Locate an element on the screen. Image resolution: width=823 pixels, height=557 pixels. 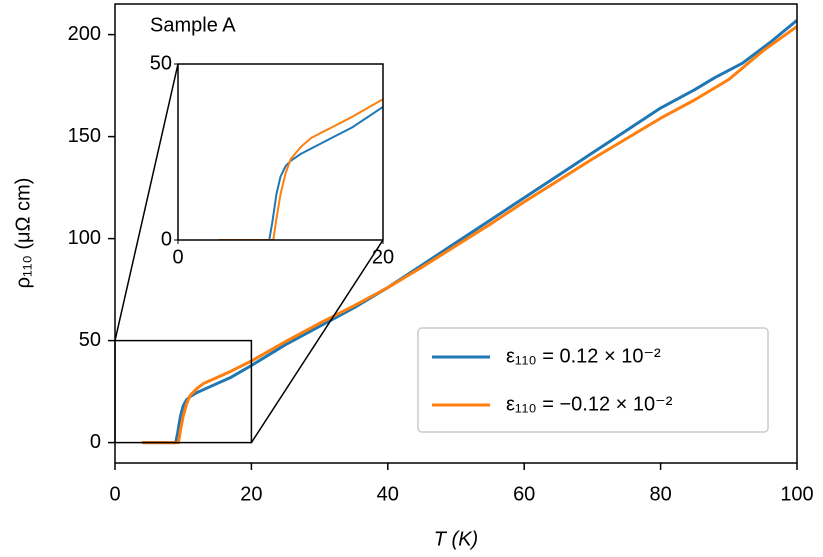
y-tick-label: 100 is located at coordinates (84, 238).